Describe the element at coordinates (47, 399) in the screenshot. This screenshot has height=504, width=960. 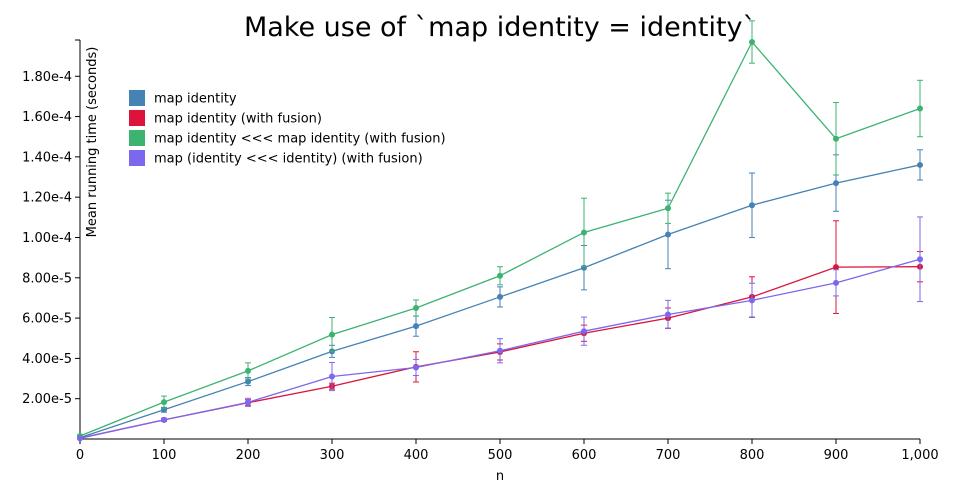
I see `y-tick-label: 2.00e-5` at that location.